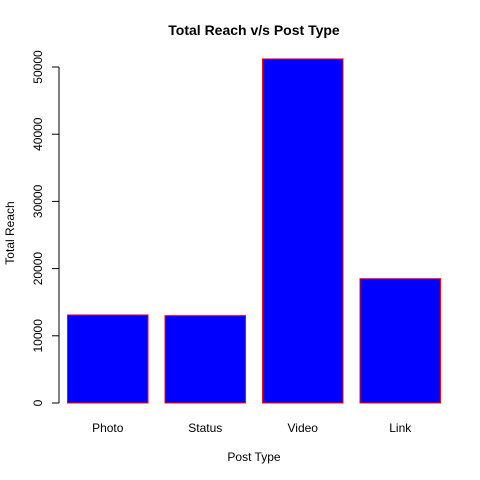 Image resolution: width=480 pixels, height=480 pixels. What do you see at coordinates (38, 134) in the screenshot?
I see `y-tick-label: 40000` at bounding box center [38, 134].